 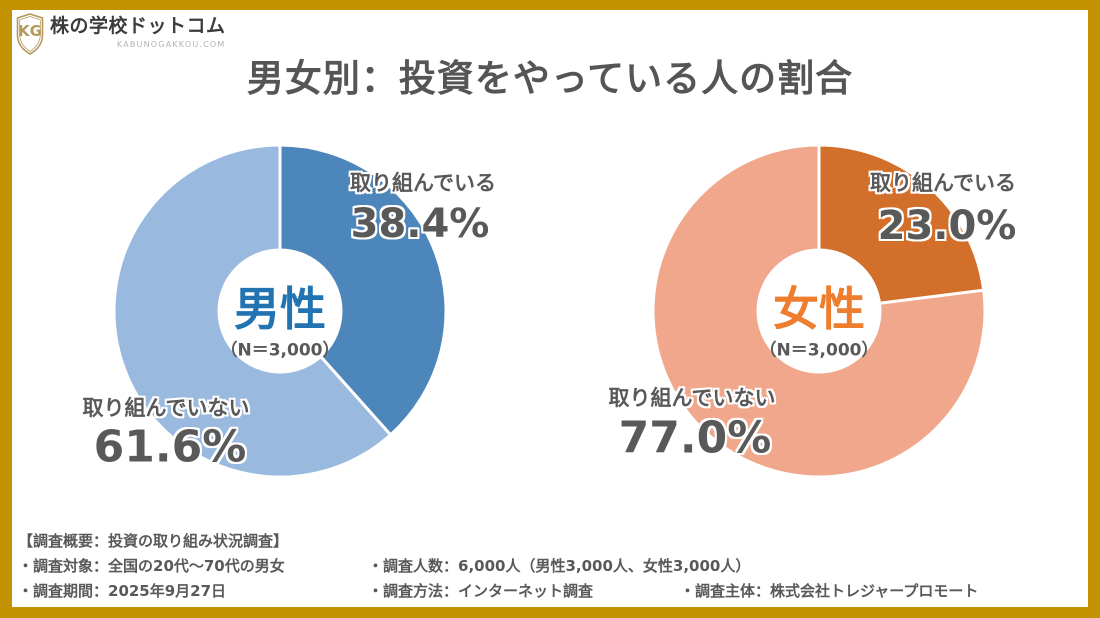 What do you see at coordinates (692, 398) in the screenshot?
I see `slice-category-female-not-doing: 取り組んでいない` at bounding box center [692, 398].